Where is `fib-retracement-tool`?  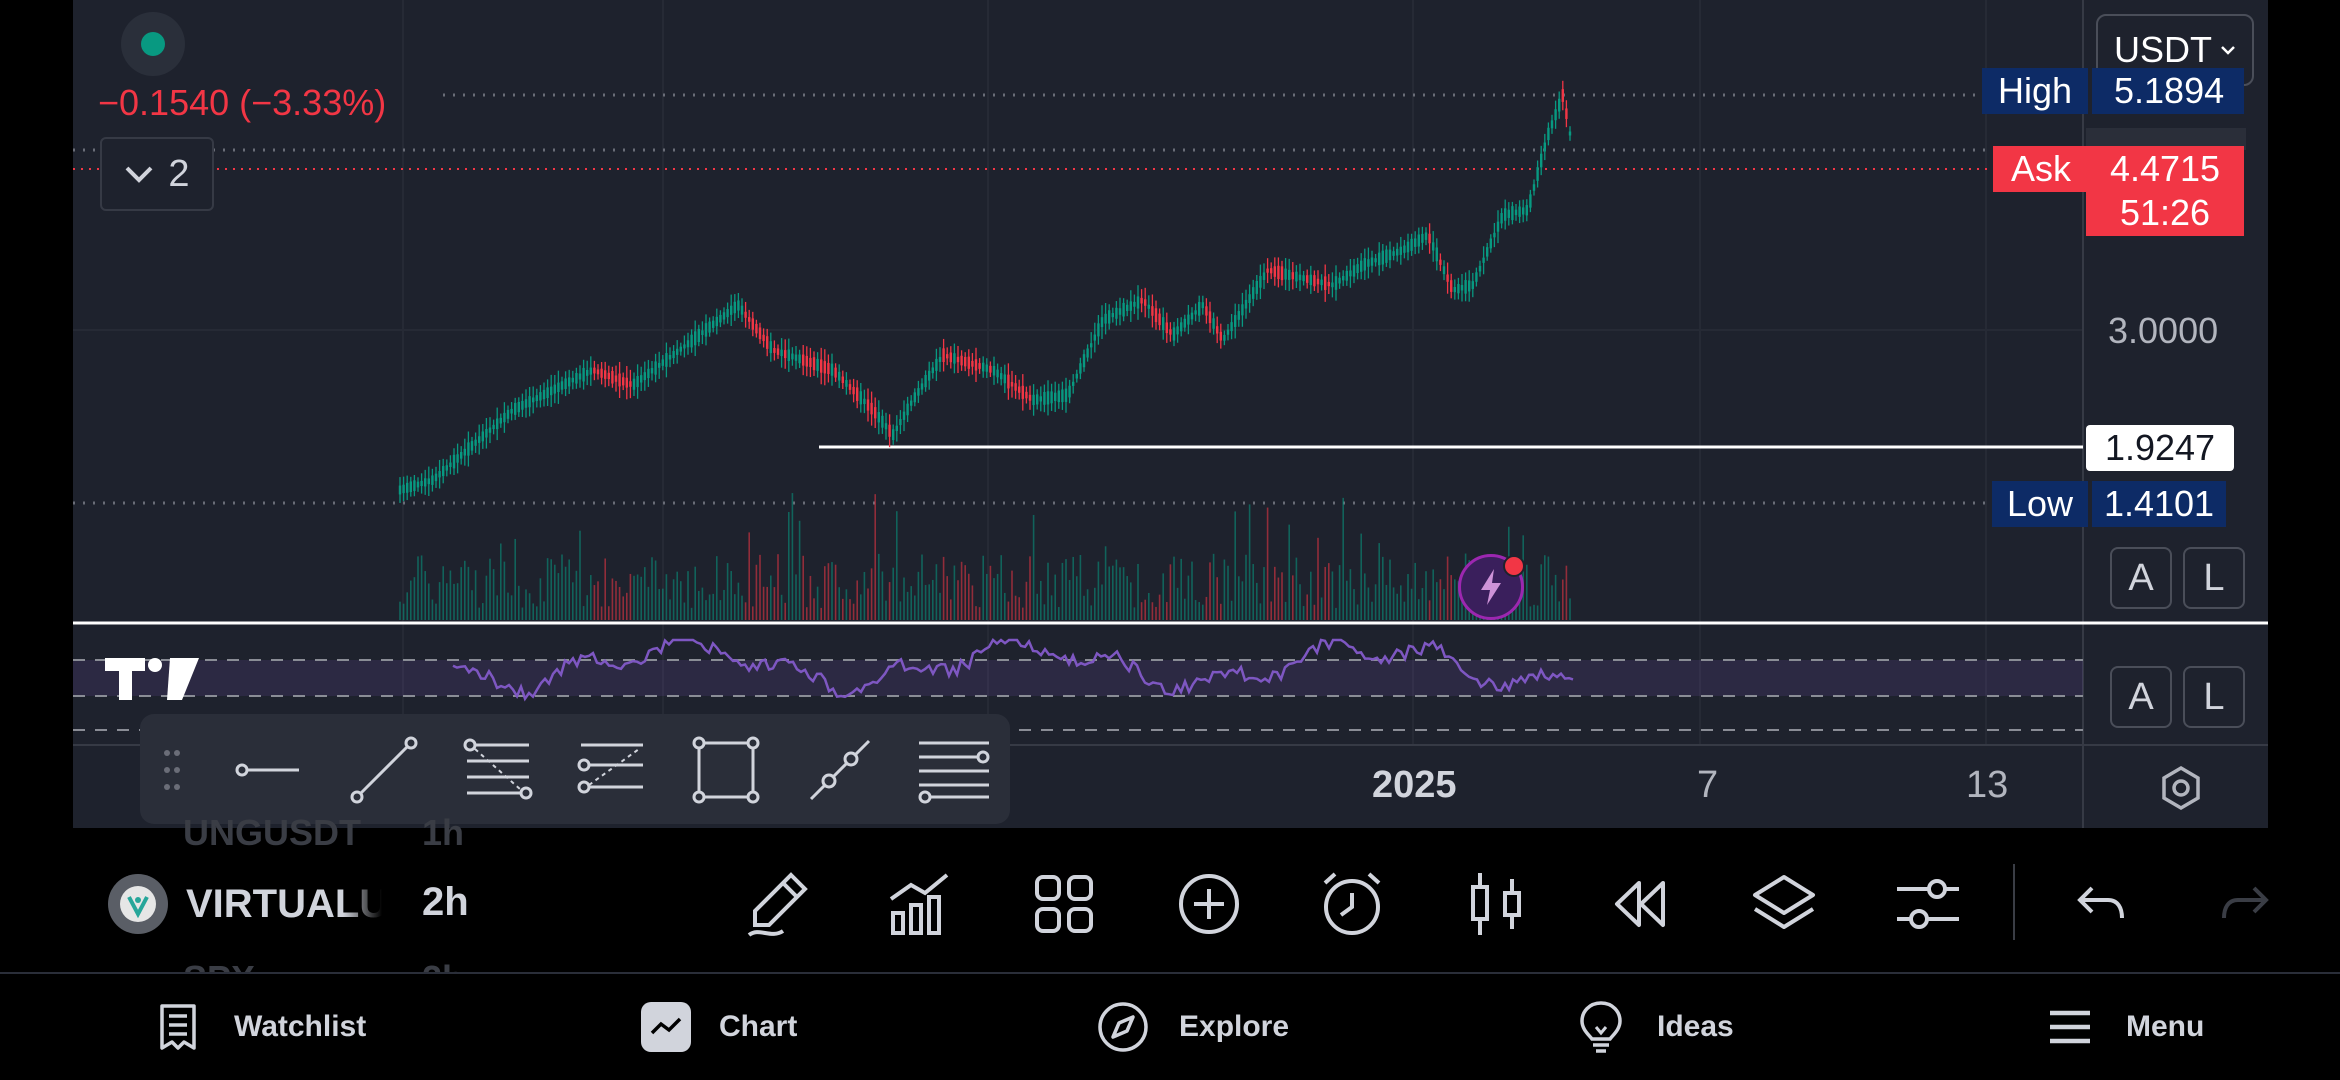
fib-retracement-tool is located at coordinates (498, 770).